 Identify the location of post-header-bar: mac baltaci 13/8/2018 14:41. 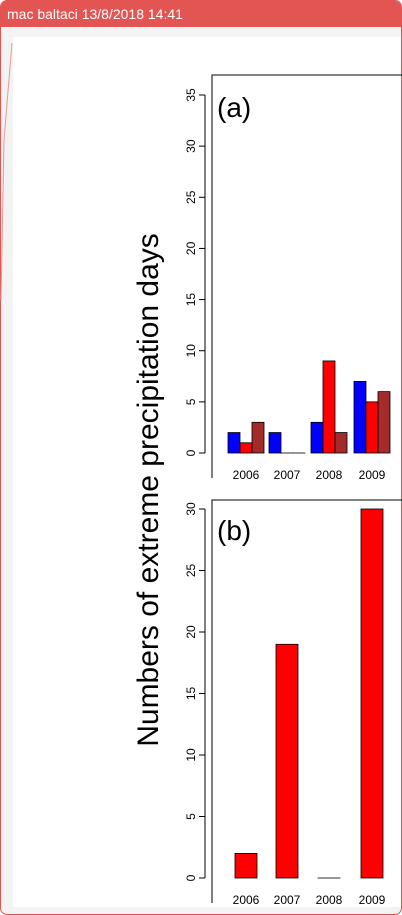
(201, 14).